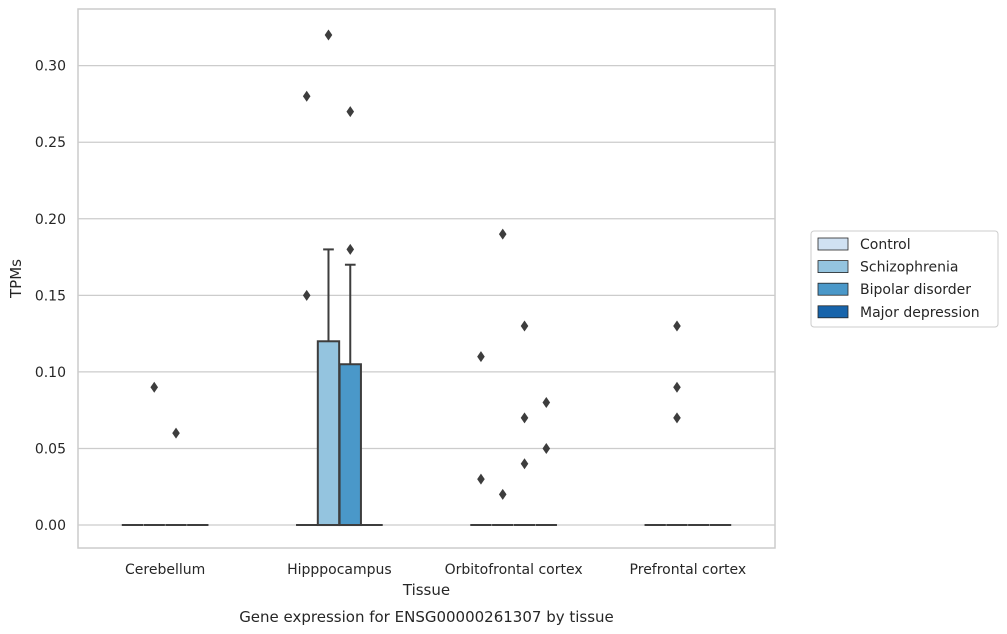  I want to click on y-tick-labels: 0.00 0.05 0.10 0.15 0.20 0.25 0.30, so click(50, 296).